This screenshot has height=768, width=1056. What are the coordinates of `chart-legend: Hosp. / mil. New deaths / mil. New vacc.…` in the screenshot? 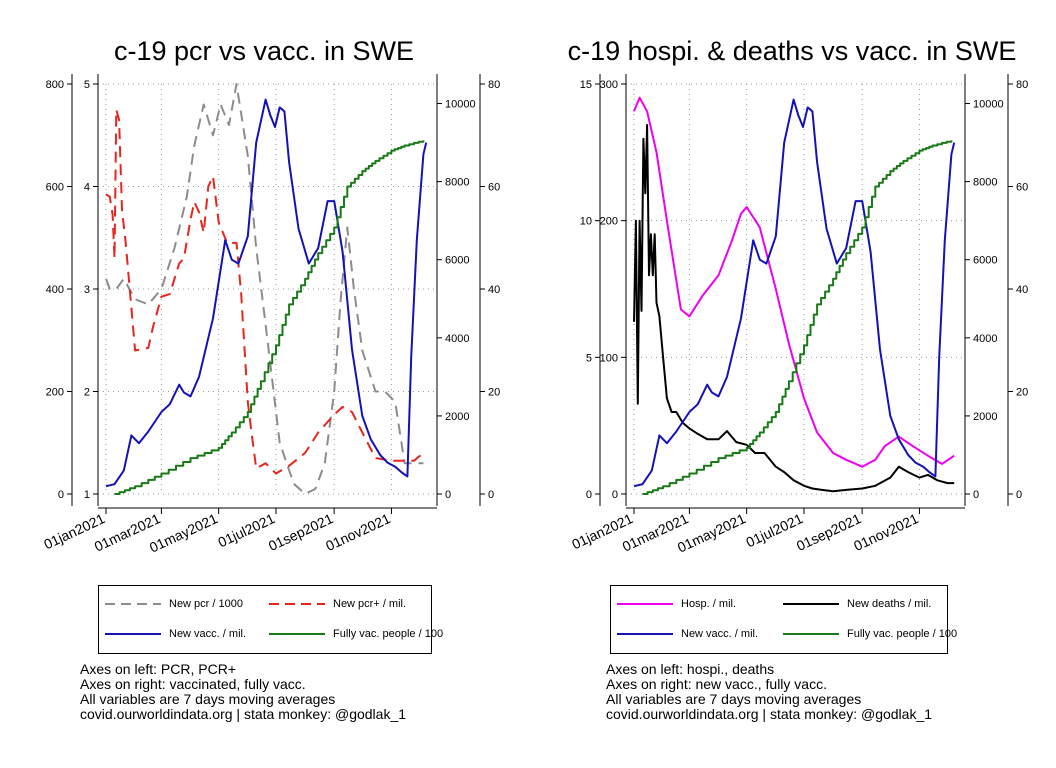 It's located at (783, 619).